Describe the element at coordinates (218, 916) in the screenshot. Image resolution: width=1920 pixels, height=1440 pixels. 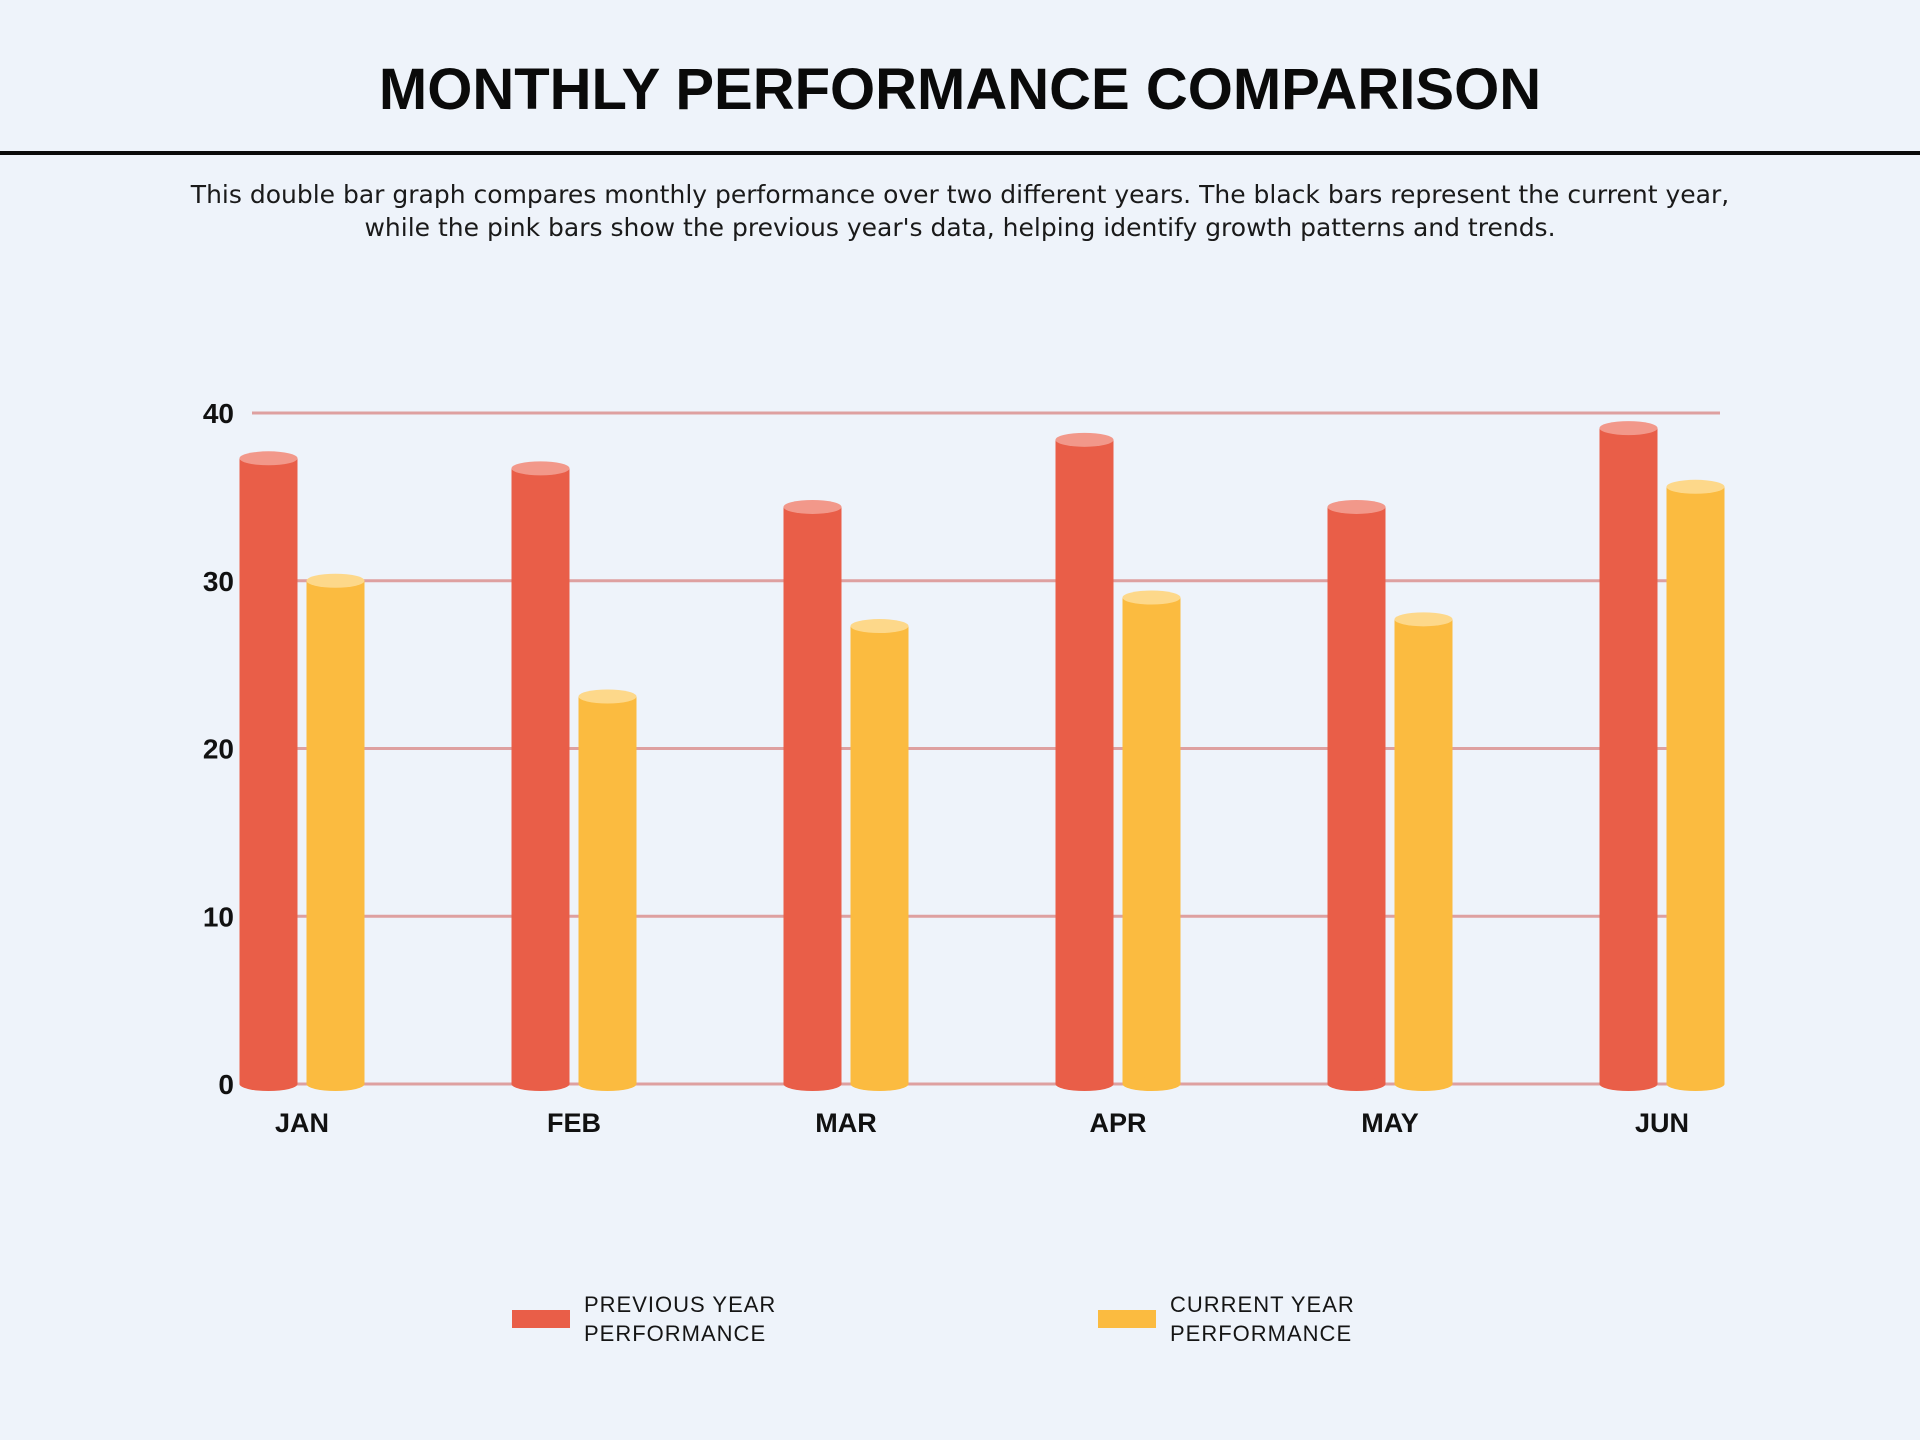
I see `y-tick-label: 10` at that location.